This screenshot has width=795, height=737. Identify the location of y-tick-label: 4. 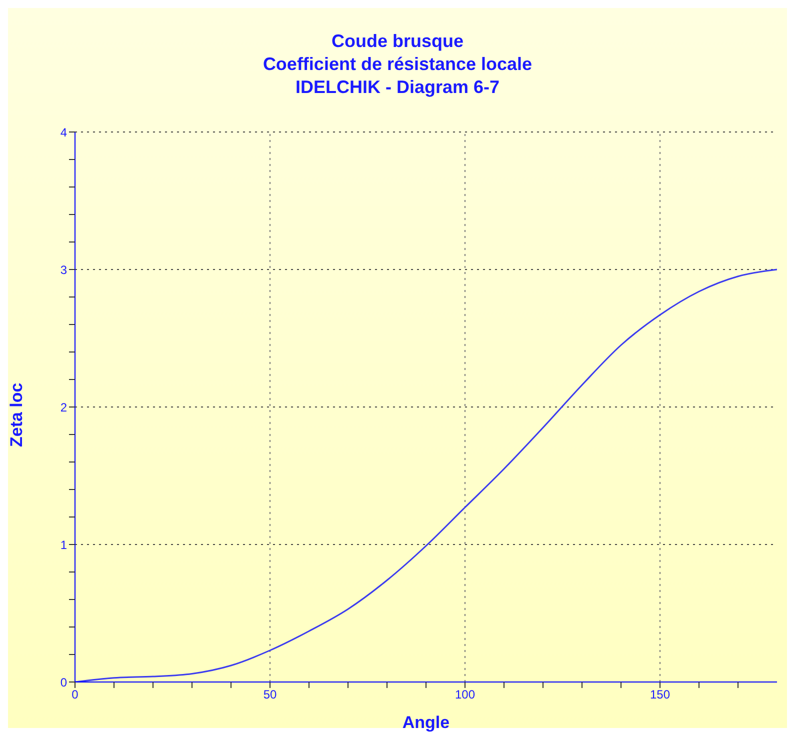
(64, 132).